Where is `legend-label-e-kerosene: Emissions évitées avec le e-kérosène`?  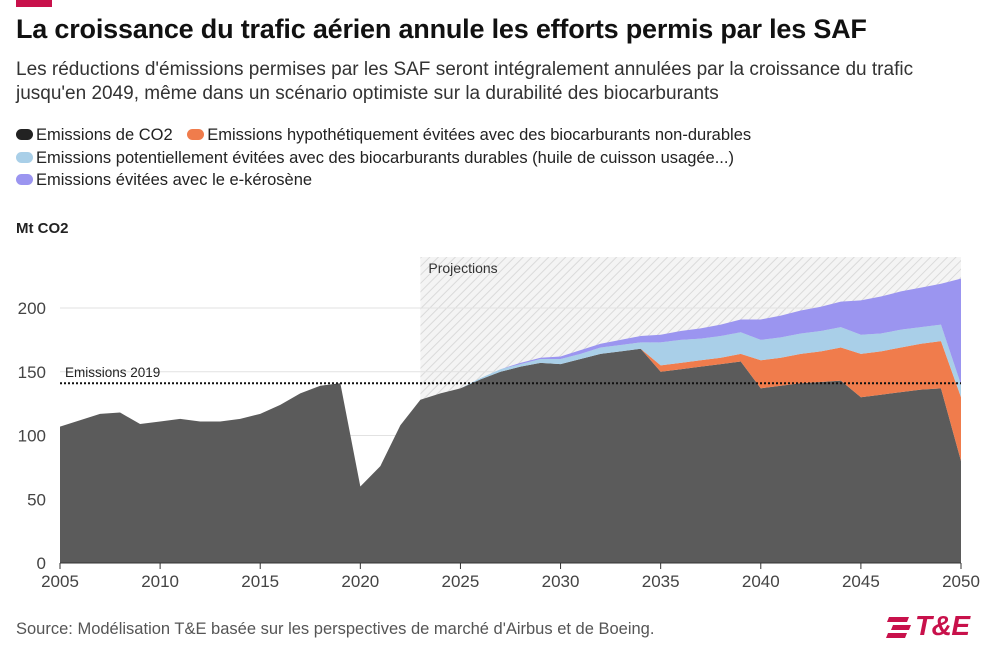
legend-label-e-kerosene: Emissions évitées avec le e-kérosène is located at coordinates (174, 180).